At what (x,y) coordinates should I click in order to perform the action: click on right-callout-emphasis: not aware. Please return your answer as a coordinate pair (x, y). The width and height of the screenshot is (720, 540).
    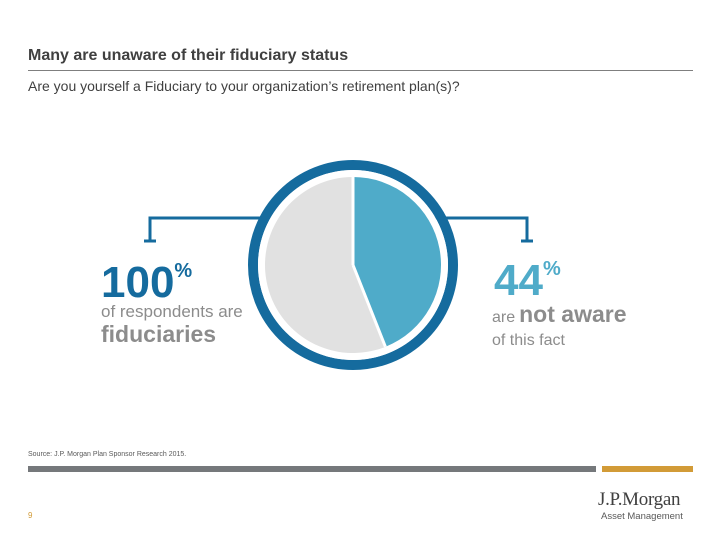
    Looking at the image, I should click on (572, 314).